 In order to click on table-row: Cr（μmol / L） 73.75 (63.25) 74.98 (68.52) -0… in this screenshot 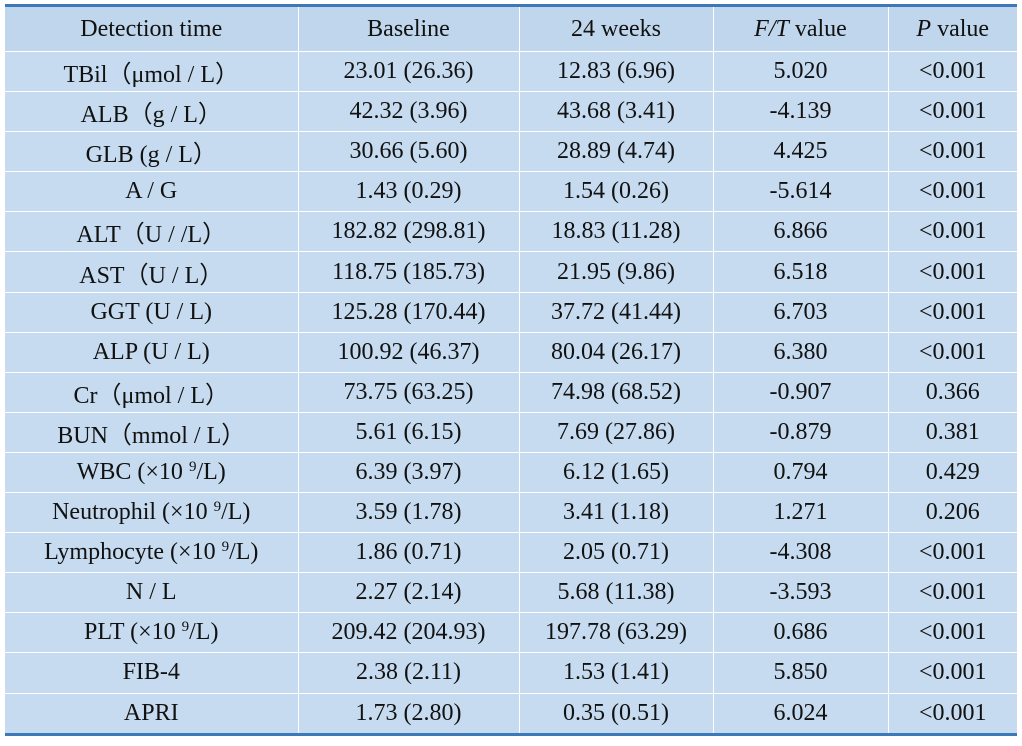, I will do `click(511, 392)`.